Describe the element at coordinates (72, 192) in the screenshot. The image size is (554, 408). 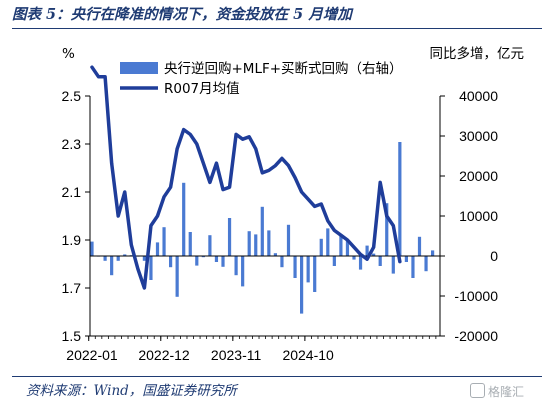
I see `left-tick-label: 2.1` at that location.